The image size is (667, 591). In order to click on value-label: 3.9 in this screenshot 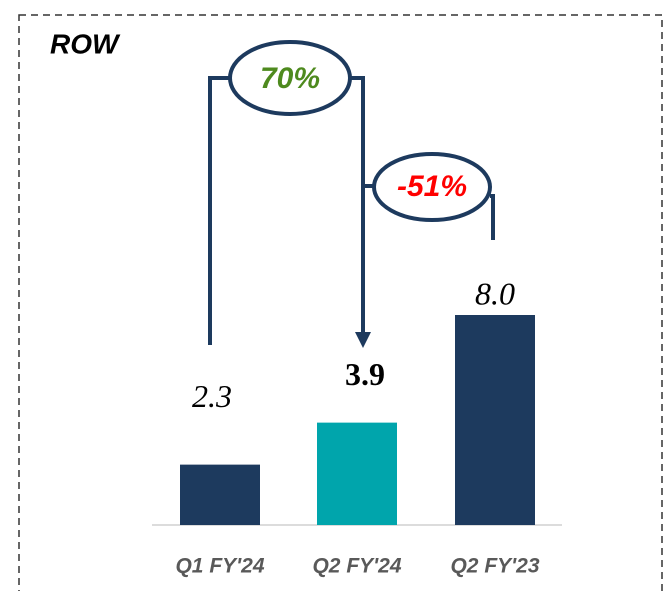, I will do `click(365, 374)`.